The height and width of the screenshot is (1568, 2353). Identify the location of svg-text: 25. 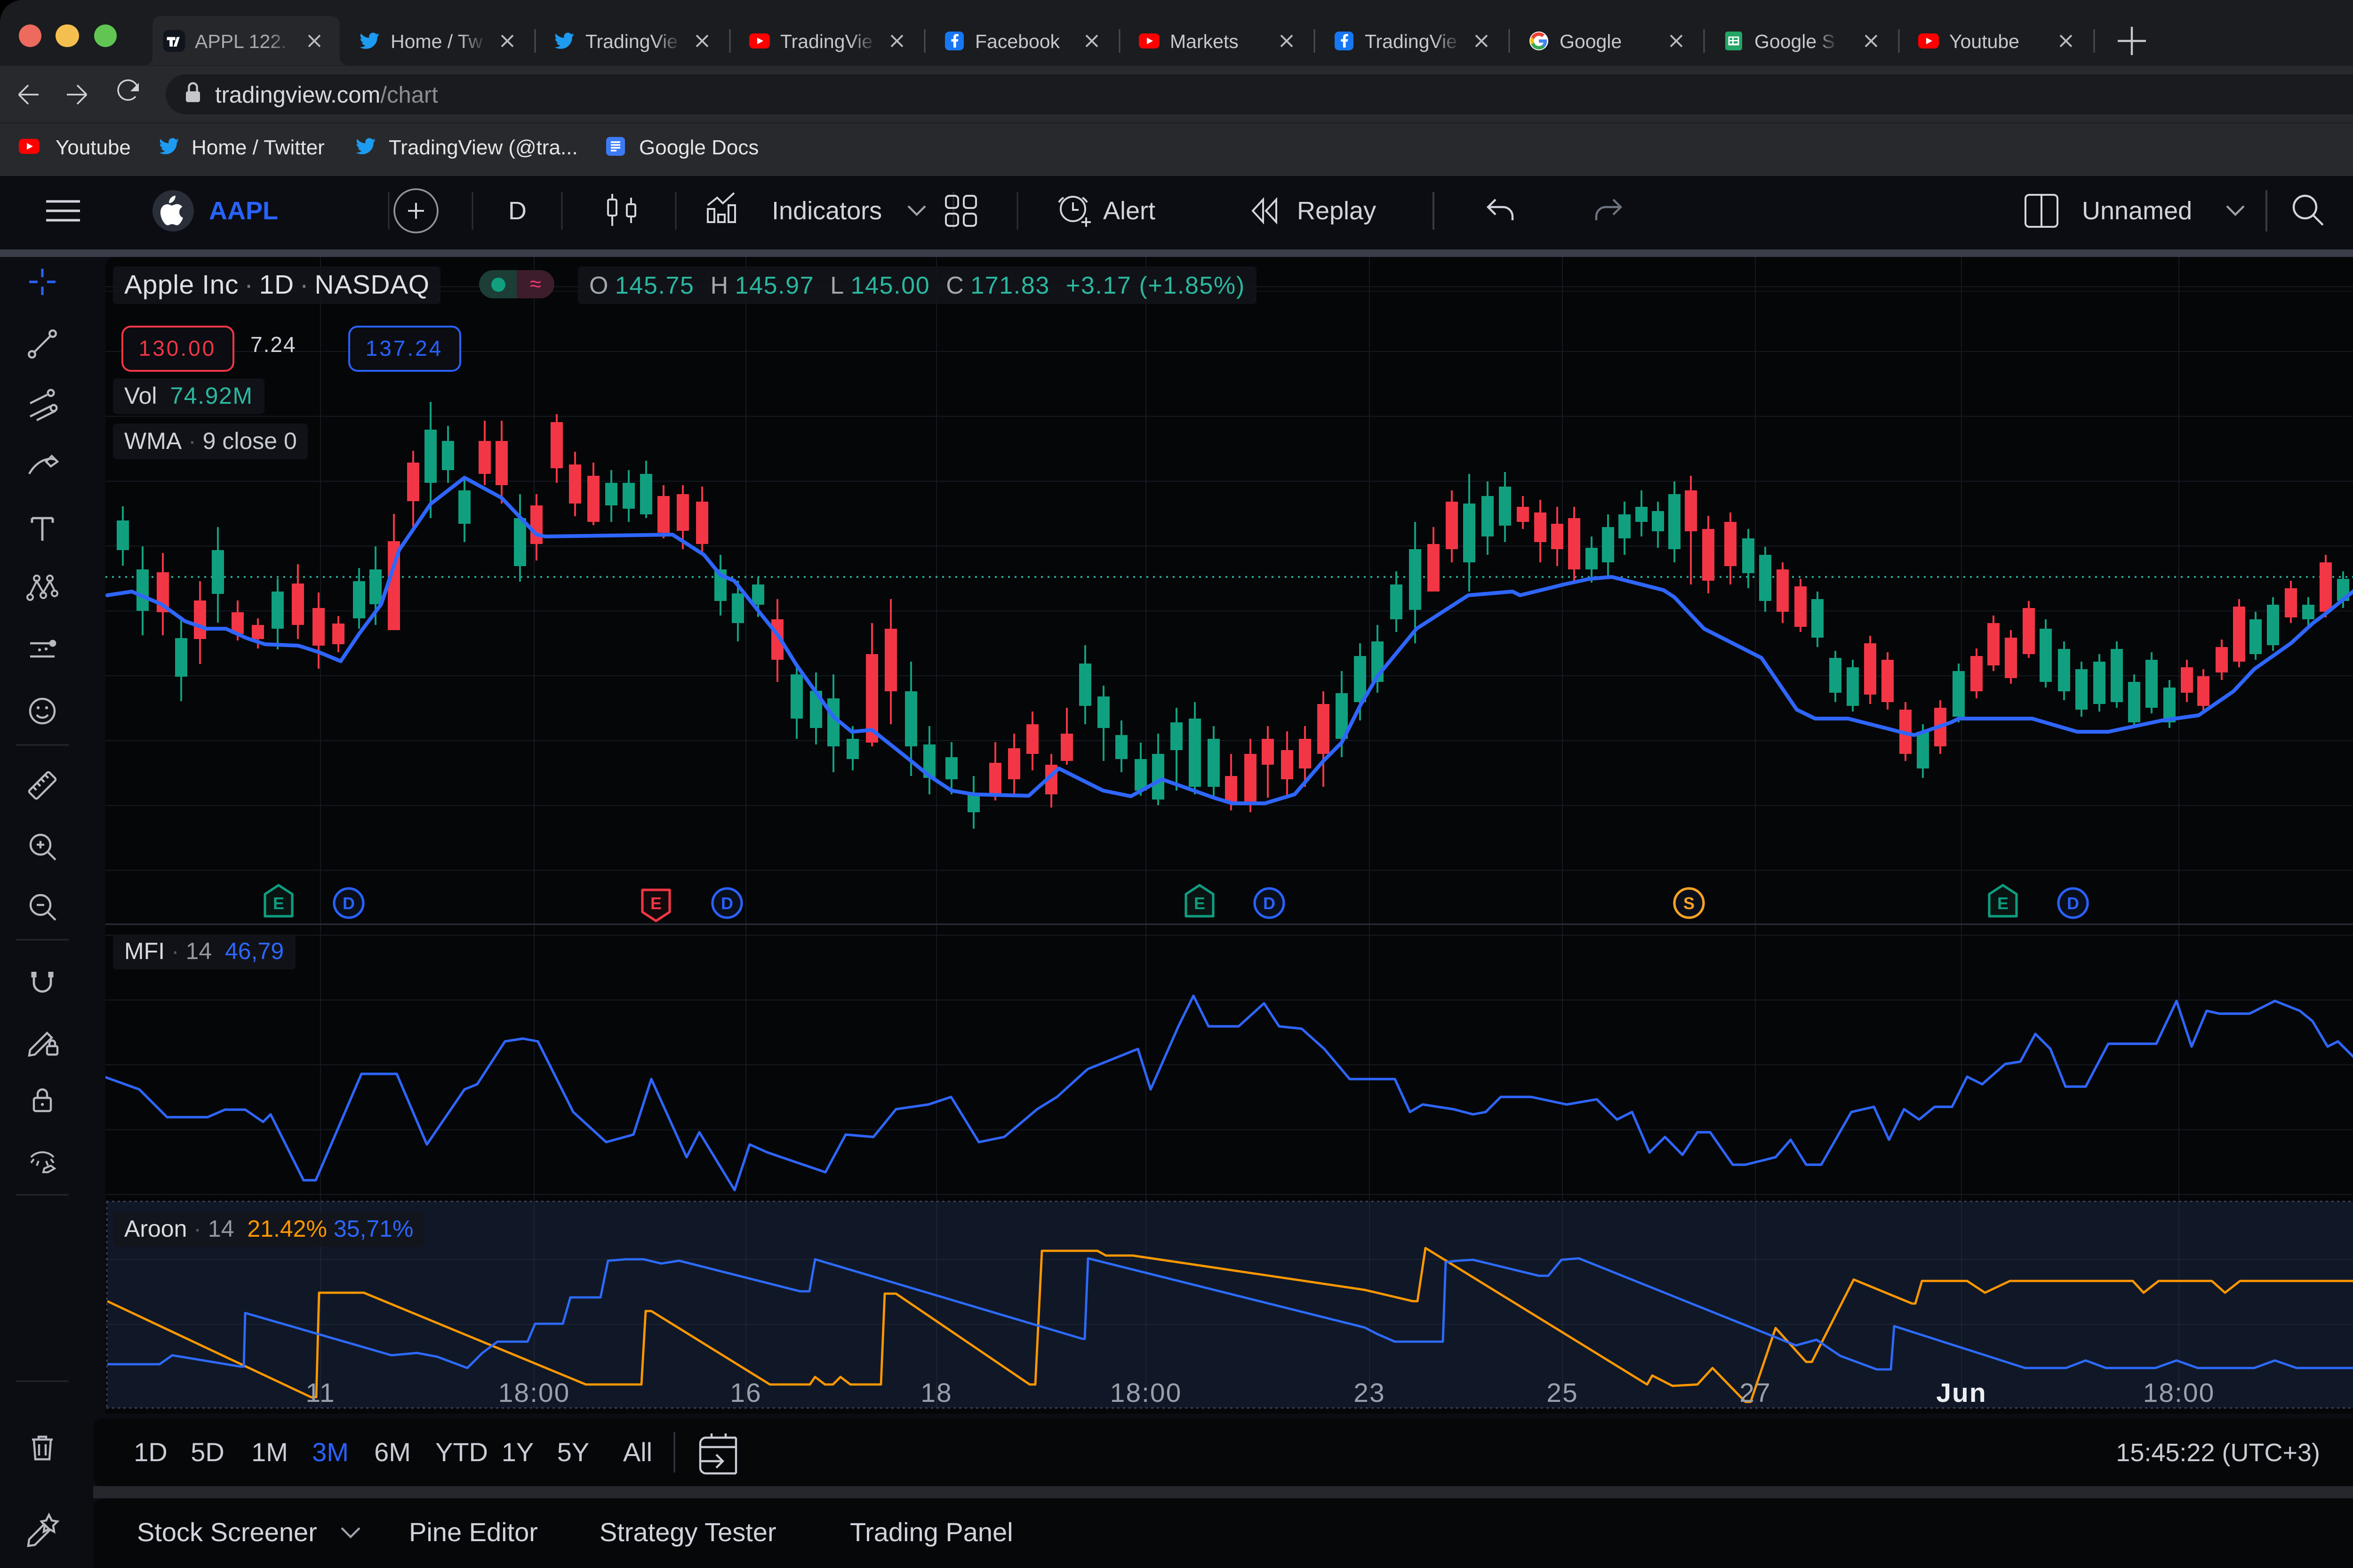
(1562, 1392).